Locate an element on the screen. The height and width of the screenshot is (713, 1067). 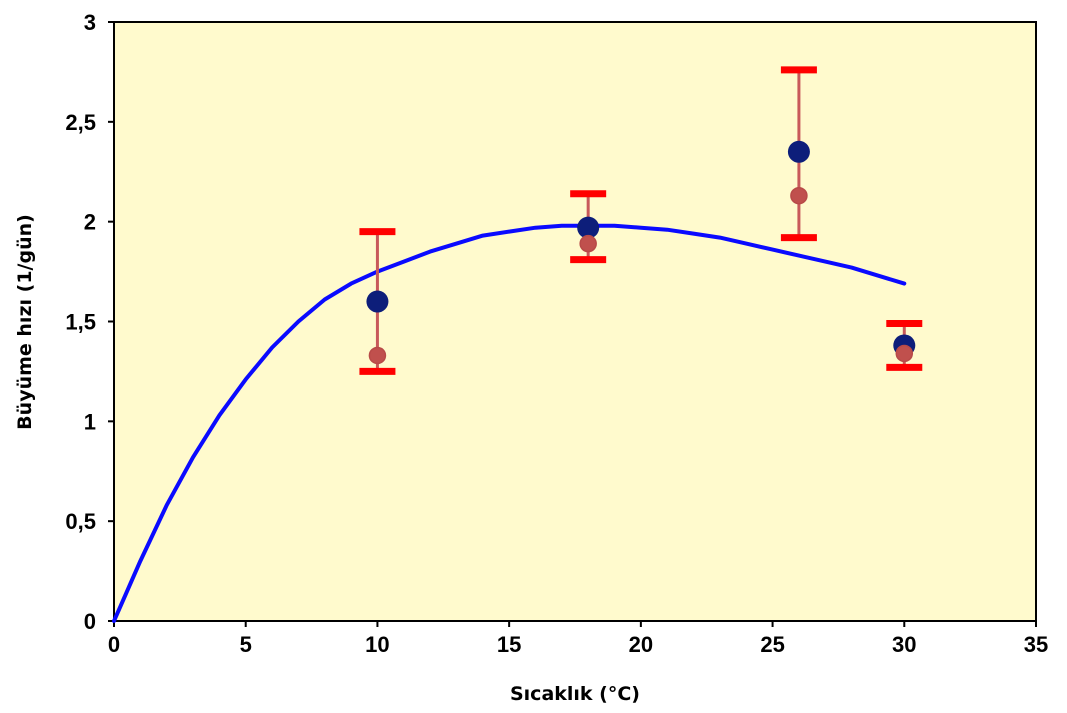
x-tick-label: 15 is located at coordinates (509, 644).